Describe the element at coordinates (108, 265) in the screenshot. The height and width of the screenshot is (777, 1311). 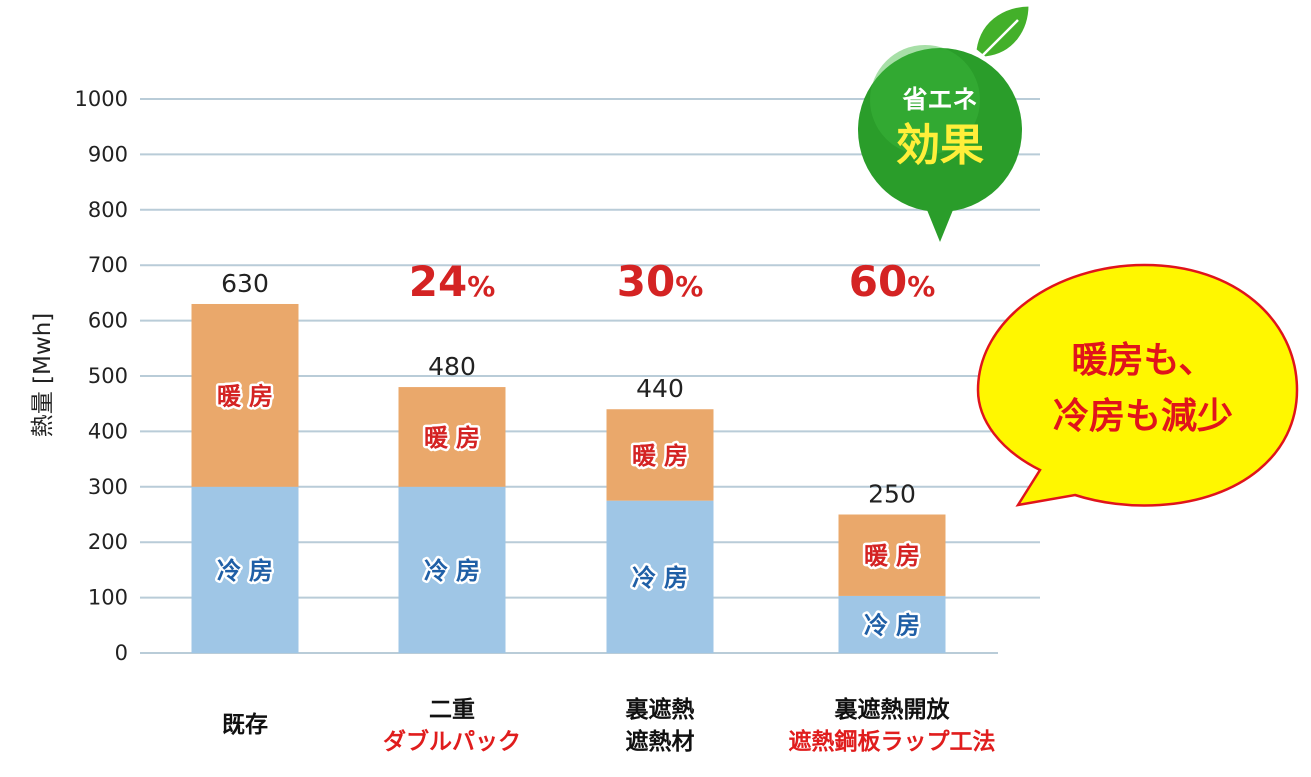
I see `y-tick-label: 700` at that location.